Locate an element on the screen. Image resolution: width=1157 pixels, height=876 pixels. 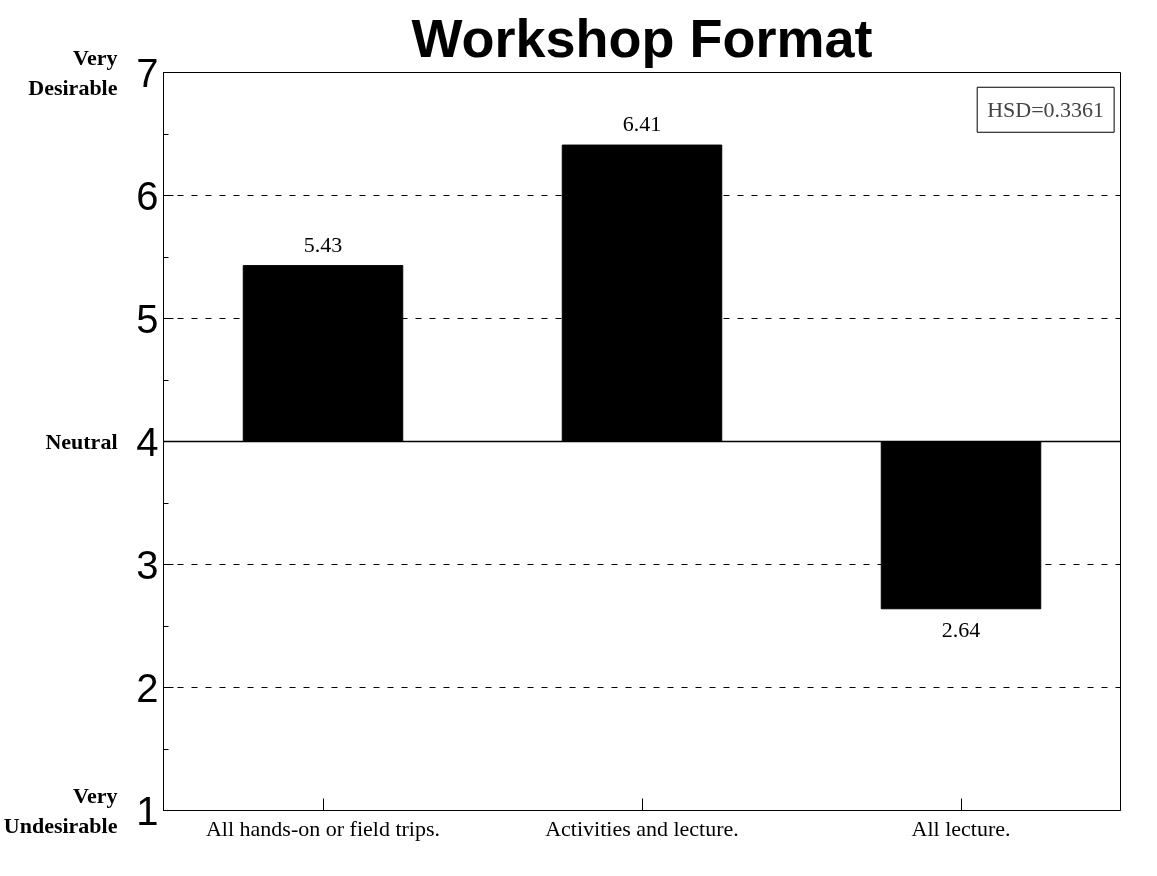
data-label: 5.43 is located at coordinates (323, 244).